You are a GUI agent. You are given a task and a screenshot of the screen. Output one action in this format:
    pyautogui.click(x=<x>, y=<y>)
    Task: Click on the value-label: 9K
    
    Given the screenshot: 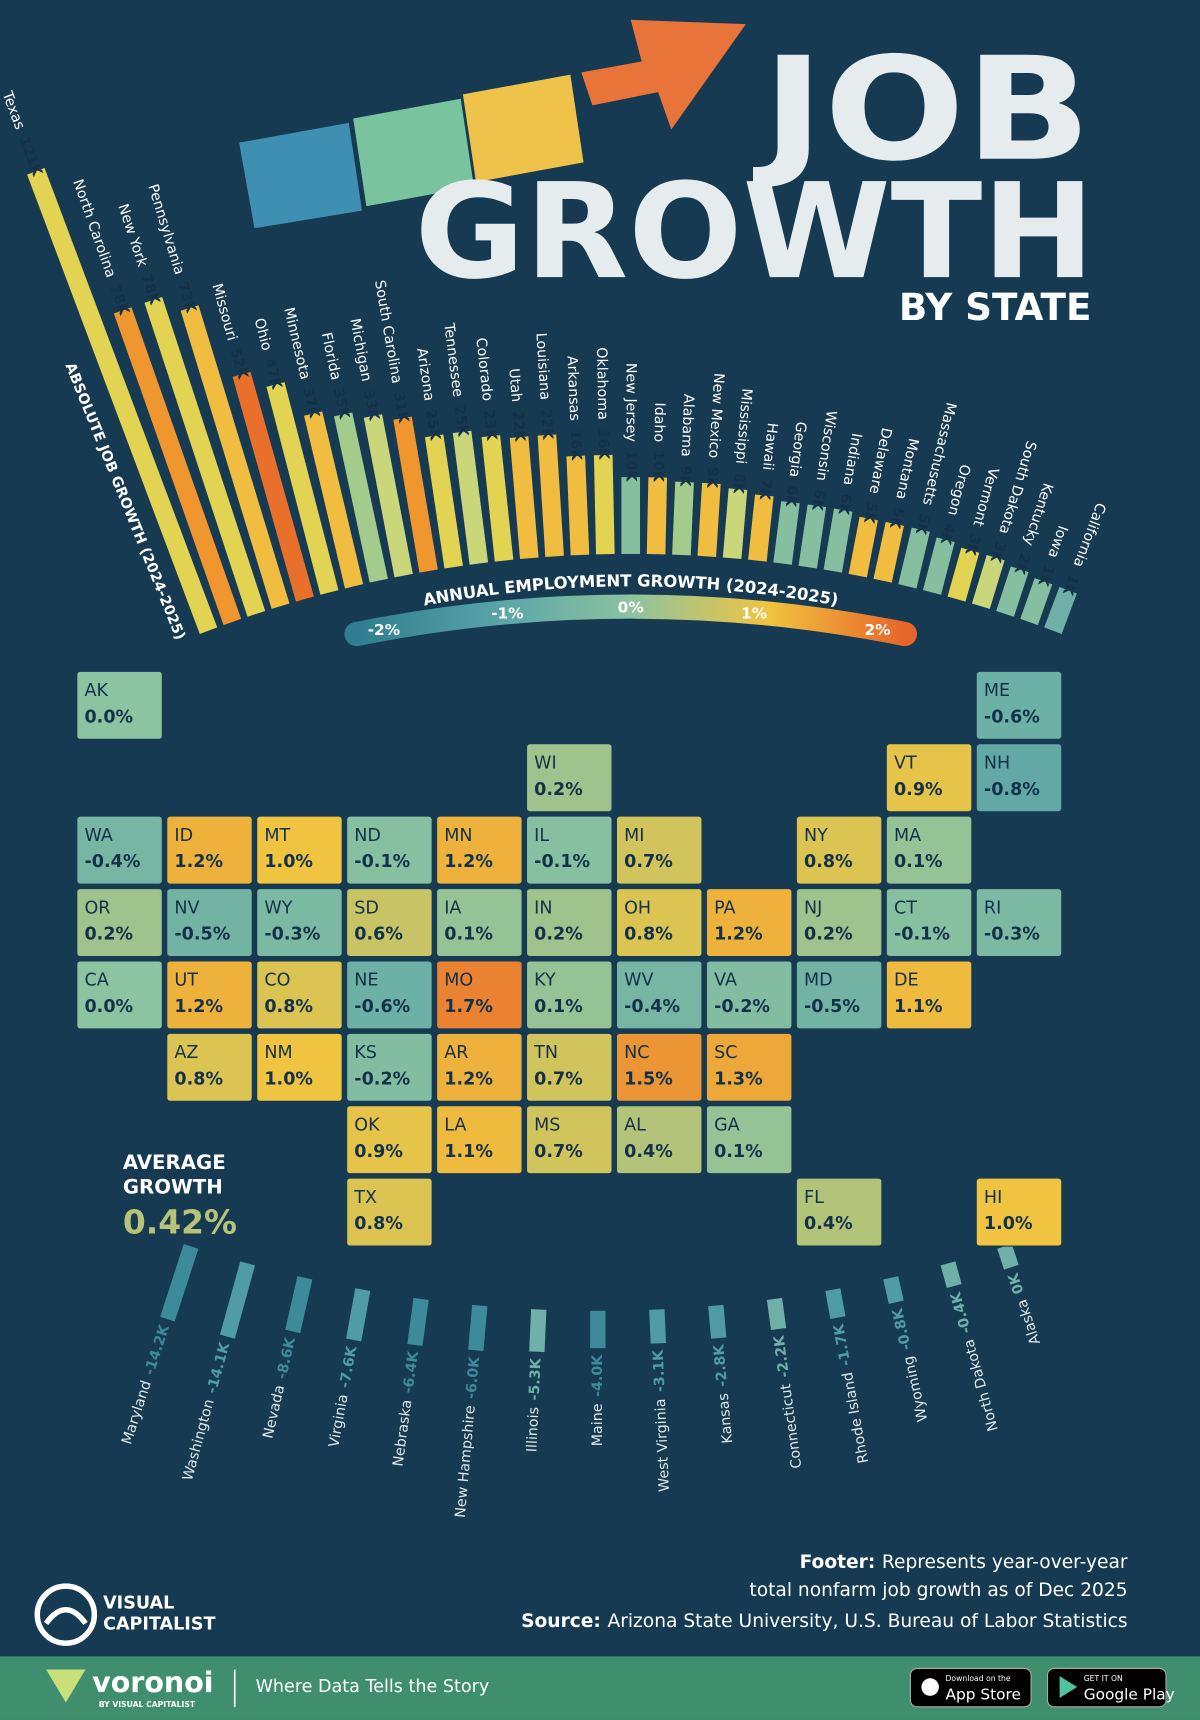 What is the action you would take?
    pyautogui.click(x=684, y=476)
    